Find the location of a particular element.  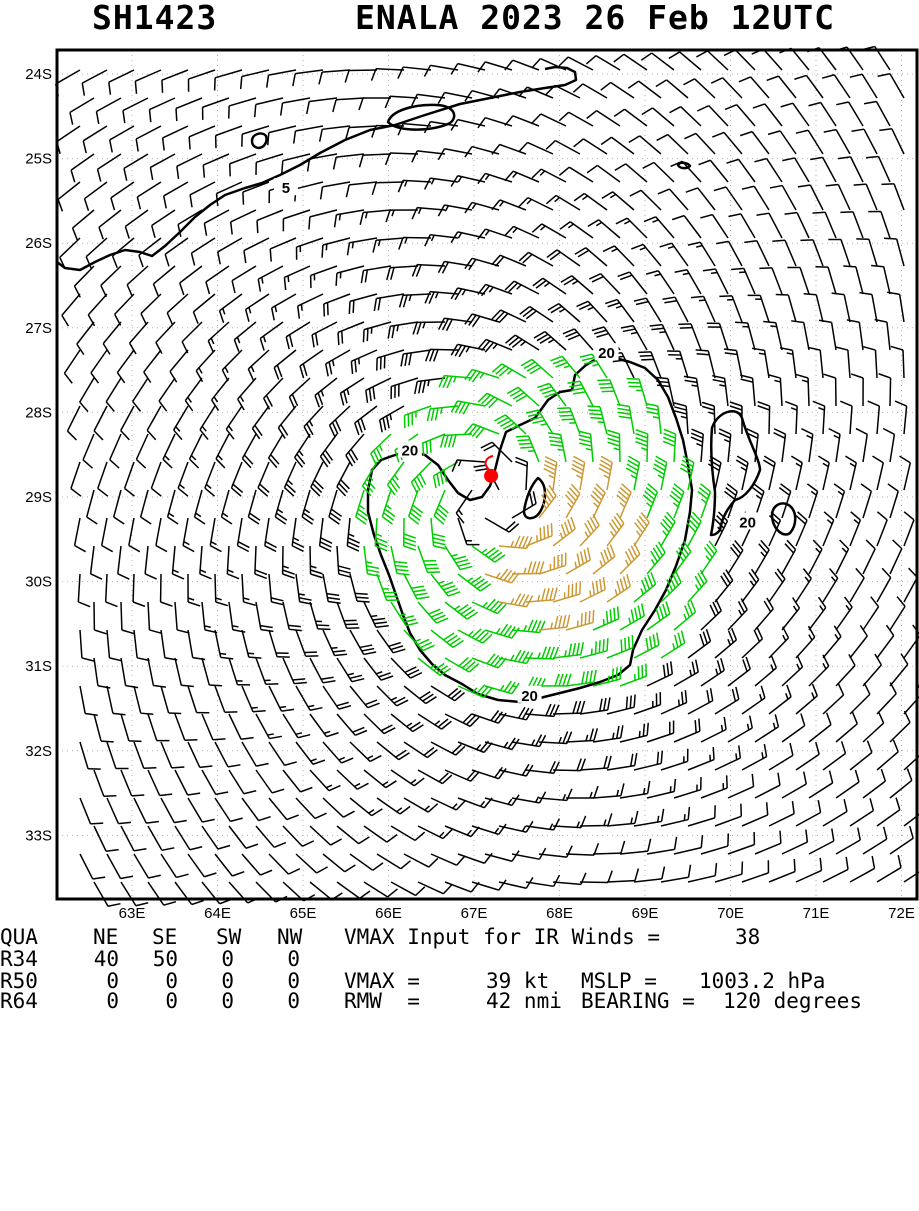

x-tick-label: 66E is located at coordinates (388, 913).